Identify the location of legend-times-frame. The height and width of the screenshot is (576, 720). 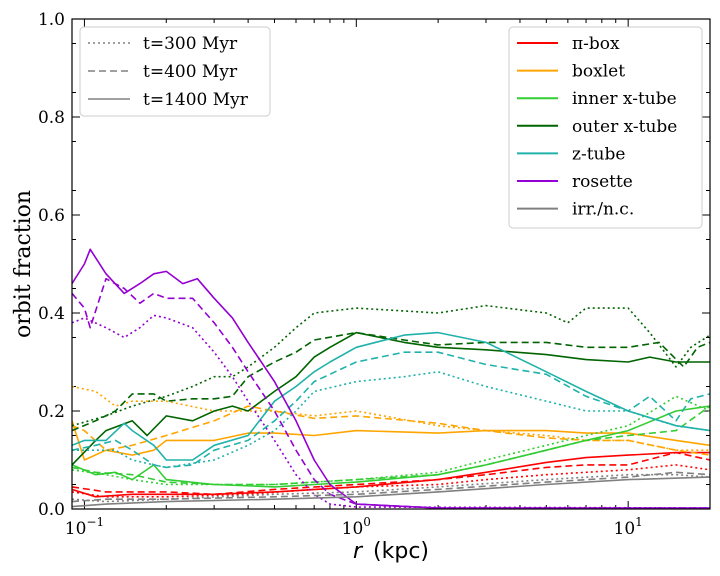
(175, 71).